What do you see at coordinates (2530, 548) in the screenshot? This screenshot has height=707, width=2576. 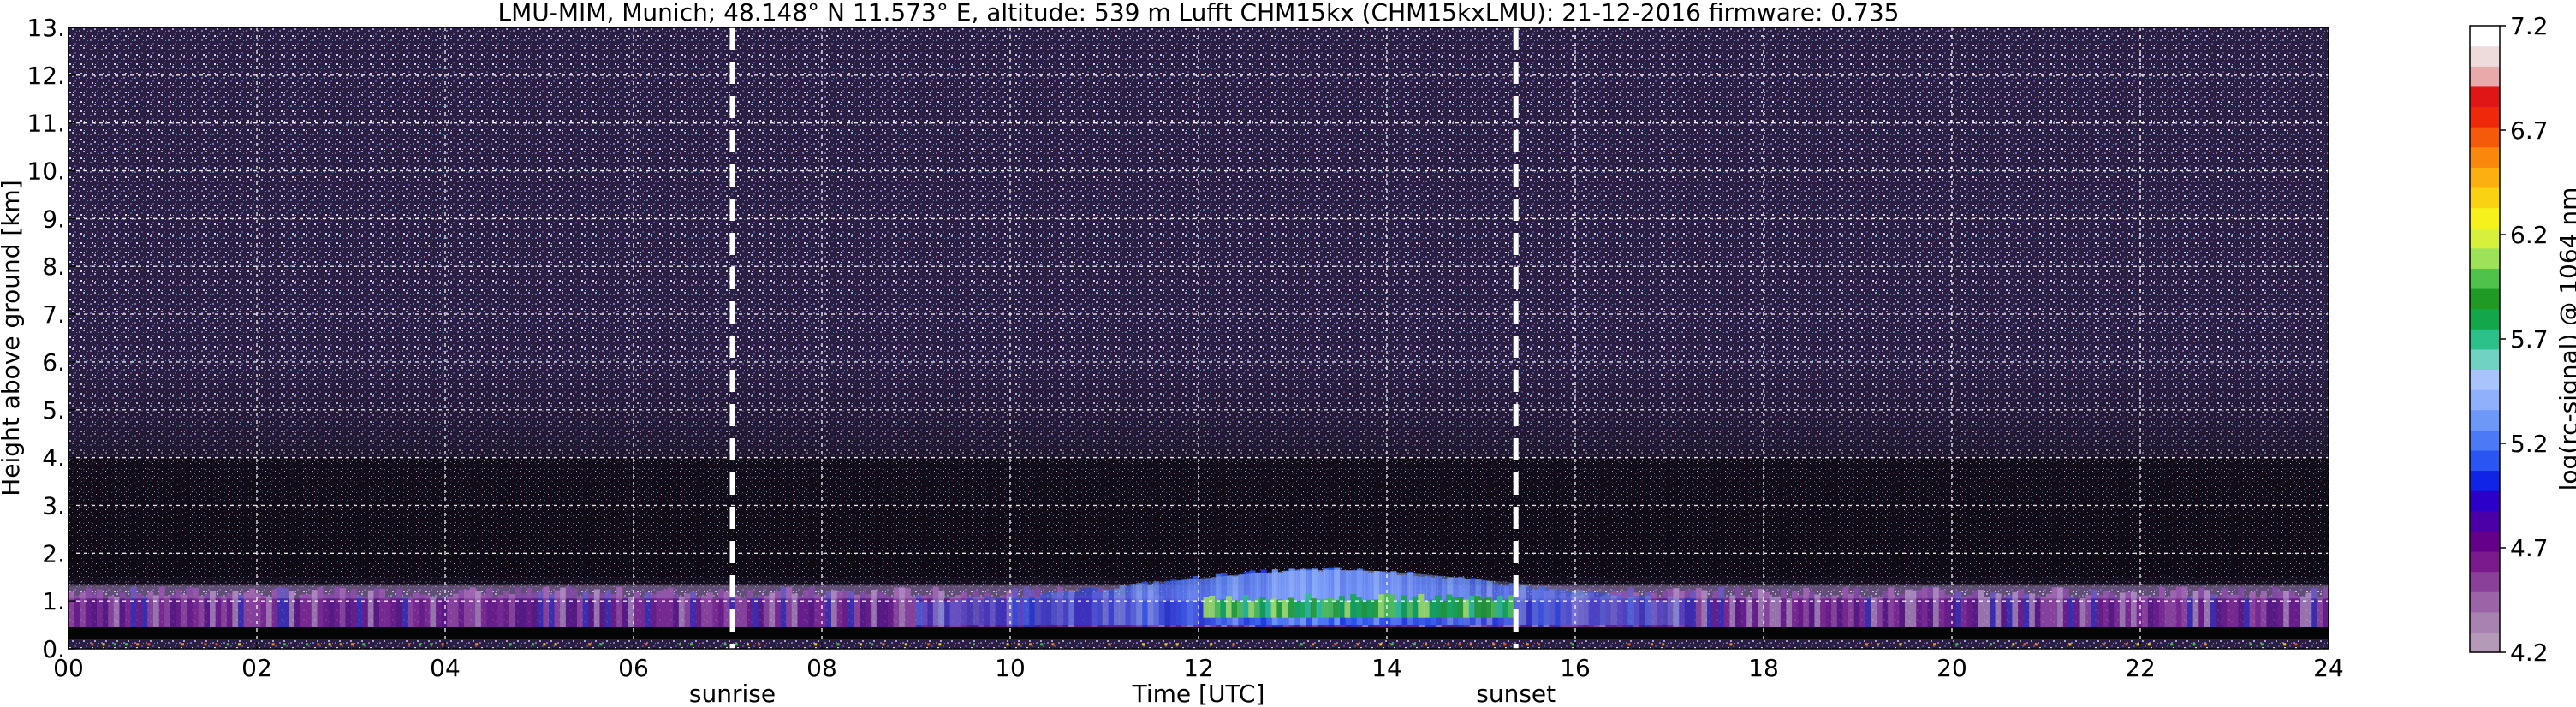 I see `colorbar-tick-label: 4.7` at bounding box center [2530, 548].